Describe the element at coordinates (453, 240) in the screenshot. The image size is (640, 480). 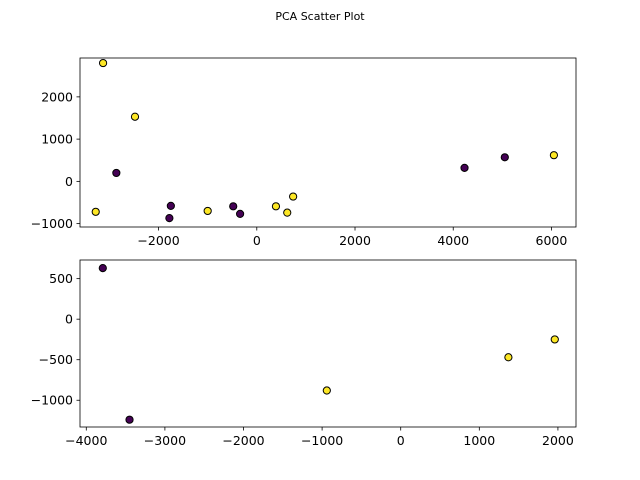
I see `x-tick-label: 4000` at that location.